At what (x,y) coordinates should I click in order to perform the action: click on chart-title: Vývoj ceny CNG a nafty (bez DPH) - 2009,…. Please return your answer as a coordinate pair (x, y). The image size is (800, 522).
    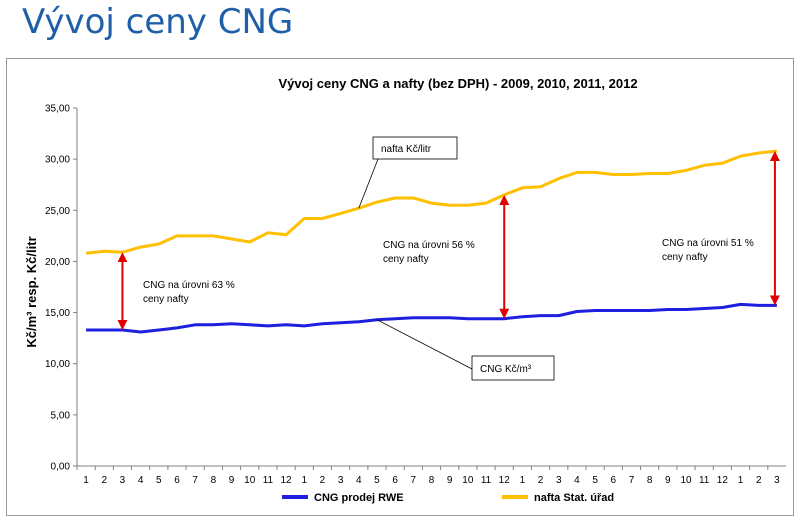
    Looking at the image, I should click on (457, 83).